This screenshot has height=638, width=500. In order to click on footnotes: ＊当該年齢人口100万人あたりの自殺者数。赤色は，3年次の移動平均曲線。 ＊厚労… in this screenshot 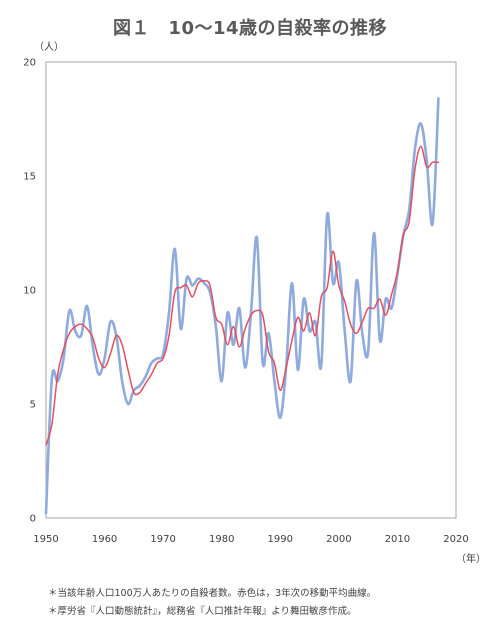, I will do `click(268, 603)`.